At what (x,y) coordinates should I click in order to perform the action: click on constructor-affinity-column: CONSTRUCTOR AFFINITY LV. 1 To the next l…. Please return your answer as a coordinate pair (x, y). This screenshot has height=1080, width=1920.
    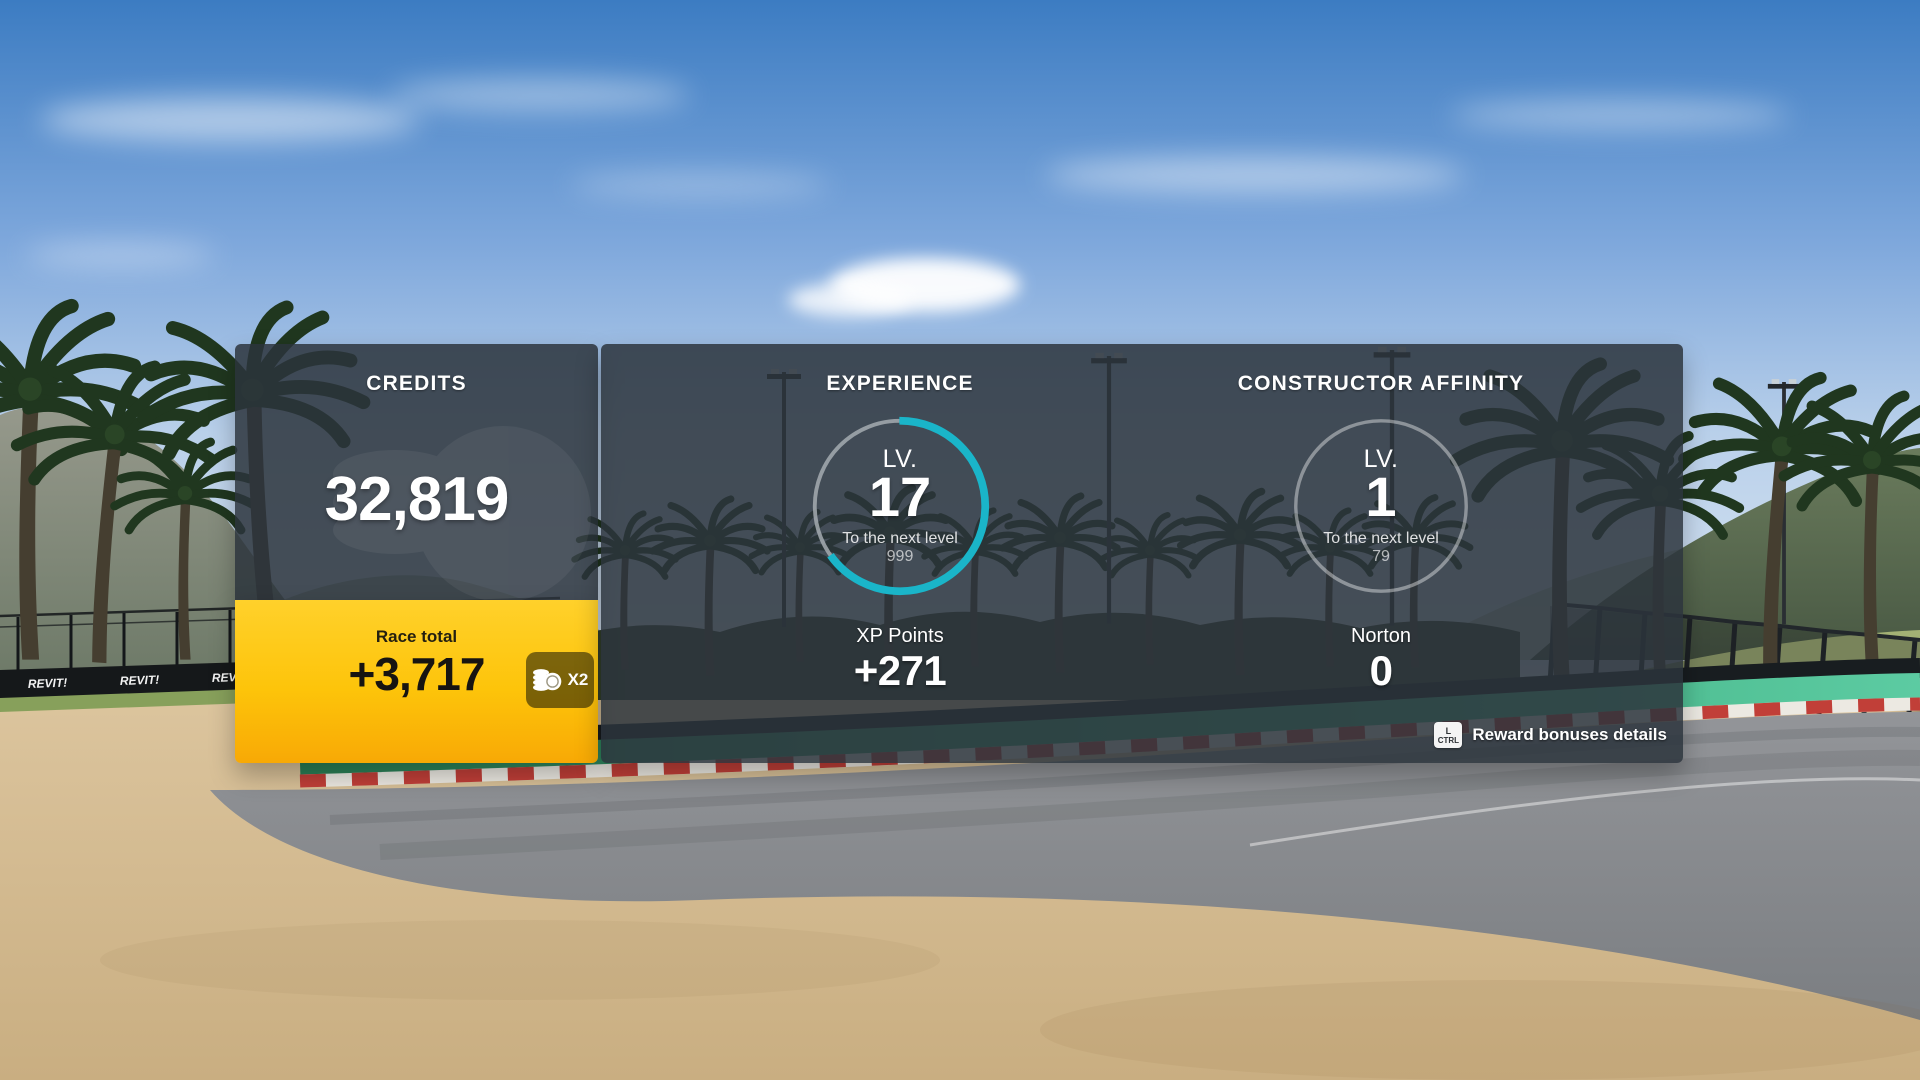
    Looking at the image, I should click on (1381, 553).